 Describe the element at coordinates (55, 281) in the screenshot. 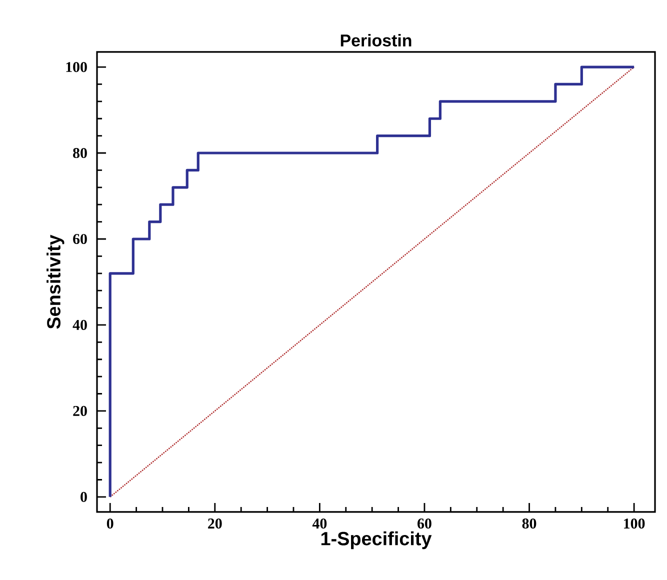

I see `y-axis-title: Sensitivity` at that location.